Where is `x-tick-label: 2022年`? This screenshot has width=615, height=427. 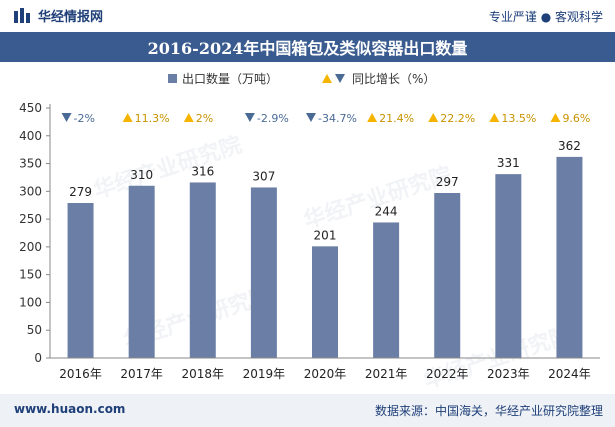
x-tick-label: 2022年 is located at coordinates (447, 374).